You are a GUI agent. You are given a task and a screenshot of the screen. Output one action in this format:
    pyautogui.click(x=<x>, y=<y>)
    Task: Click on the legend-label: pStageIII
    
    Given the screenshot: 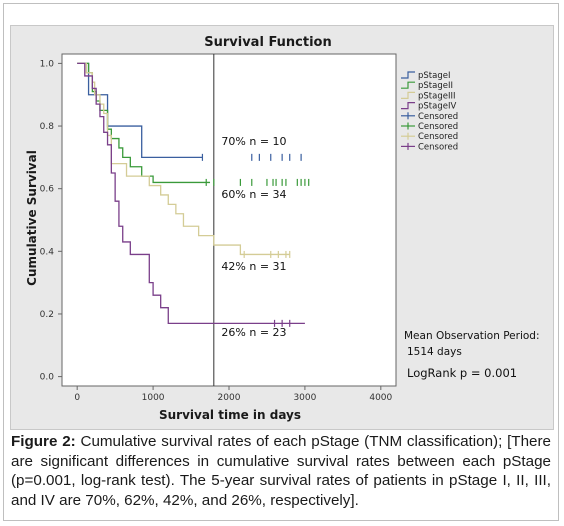 What is the action you would take?
    pyautogui.click(x=436, y=96)
    